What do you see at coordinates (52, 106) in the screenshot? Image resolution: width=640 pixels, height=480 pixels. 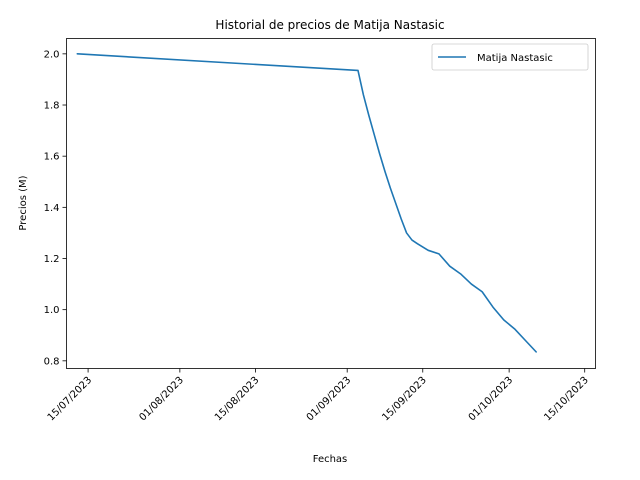 I see `y-tick-label: 1.8` at bounding box center [52, 106].